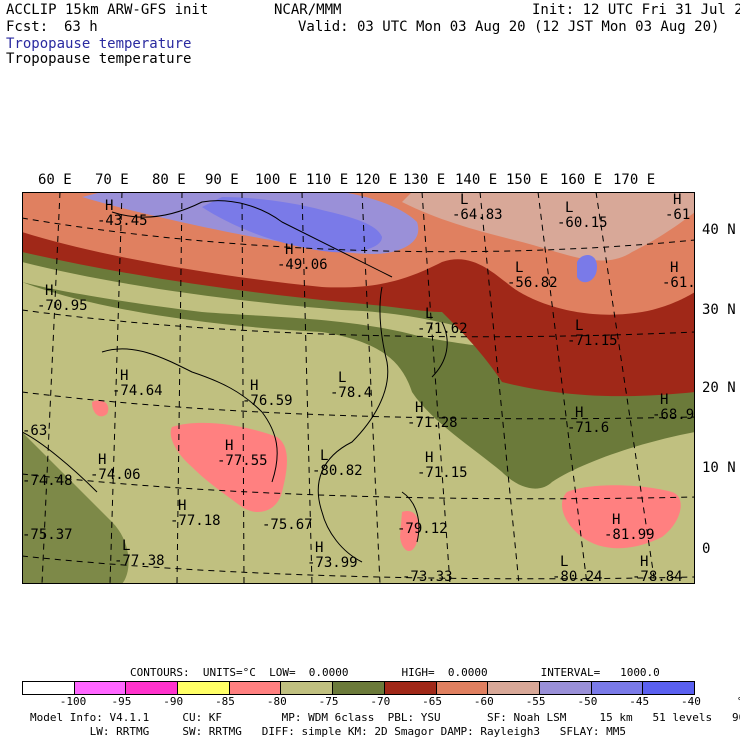  What do you see at coordinates (327, 180) in the screenshot?
I see `longitude-label: 110 E` at bounding box center [327, 180].